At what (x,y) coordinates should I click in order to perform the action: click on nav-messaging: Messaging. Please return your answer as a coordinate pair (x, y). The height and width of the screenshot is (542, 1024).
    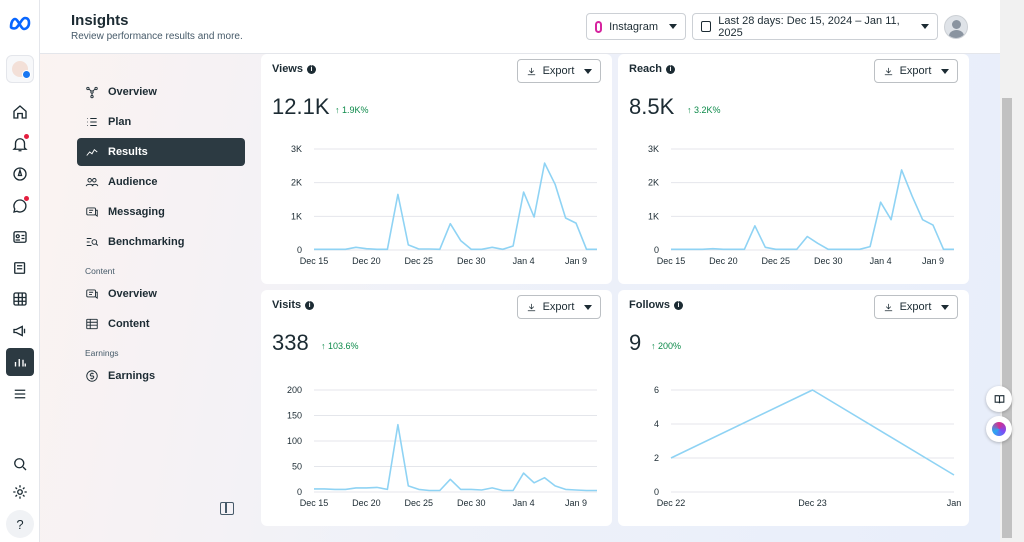
    Looking at the image, I should click on (161, 212).